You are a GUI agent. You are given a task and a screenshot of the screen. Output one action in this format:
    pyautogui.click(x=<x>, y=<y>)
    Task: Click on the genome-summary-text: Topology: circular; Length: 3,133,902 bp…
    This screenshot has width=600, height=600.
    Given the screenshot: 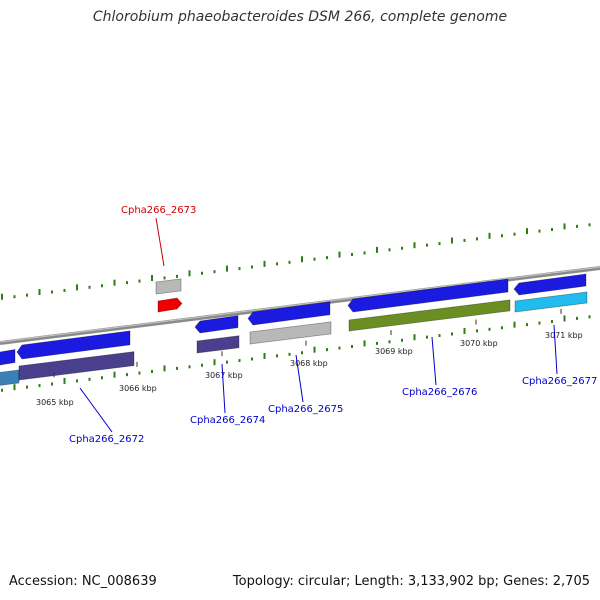 What is the action you would take?
    pyautogui.click(x=411, y=581)
    